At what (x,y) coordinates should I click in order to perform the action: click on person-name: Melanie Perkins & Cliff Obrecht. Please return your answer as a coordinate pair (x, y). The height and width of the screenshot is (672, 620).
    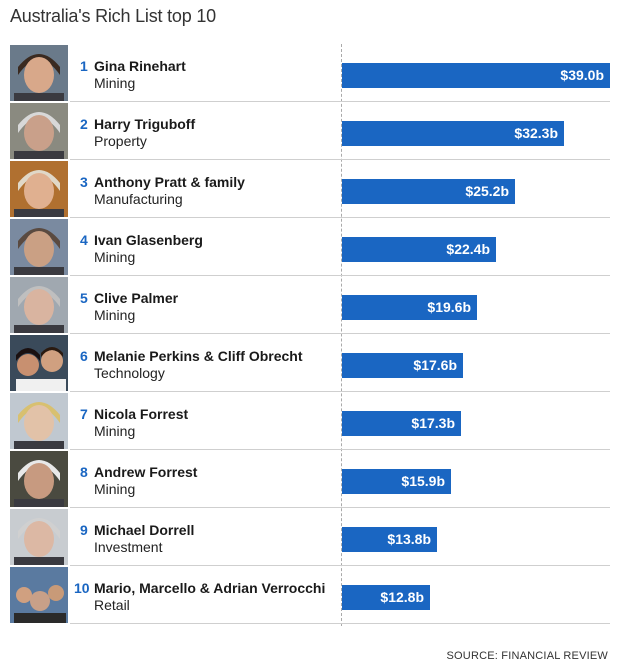
    Looking at the image, I should click on (198, 356).